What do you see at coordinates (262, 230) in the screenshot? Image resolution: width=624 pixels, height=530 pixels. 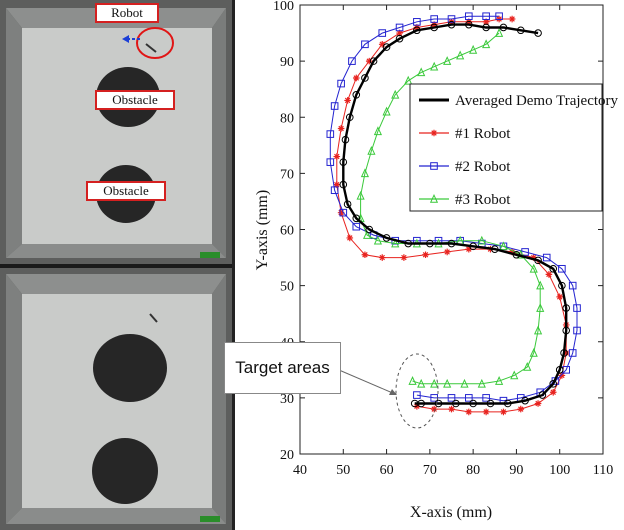 I see `y-axis-label: Y-axis (mm)` at bounding box center [262, 230].